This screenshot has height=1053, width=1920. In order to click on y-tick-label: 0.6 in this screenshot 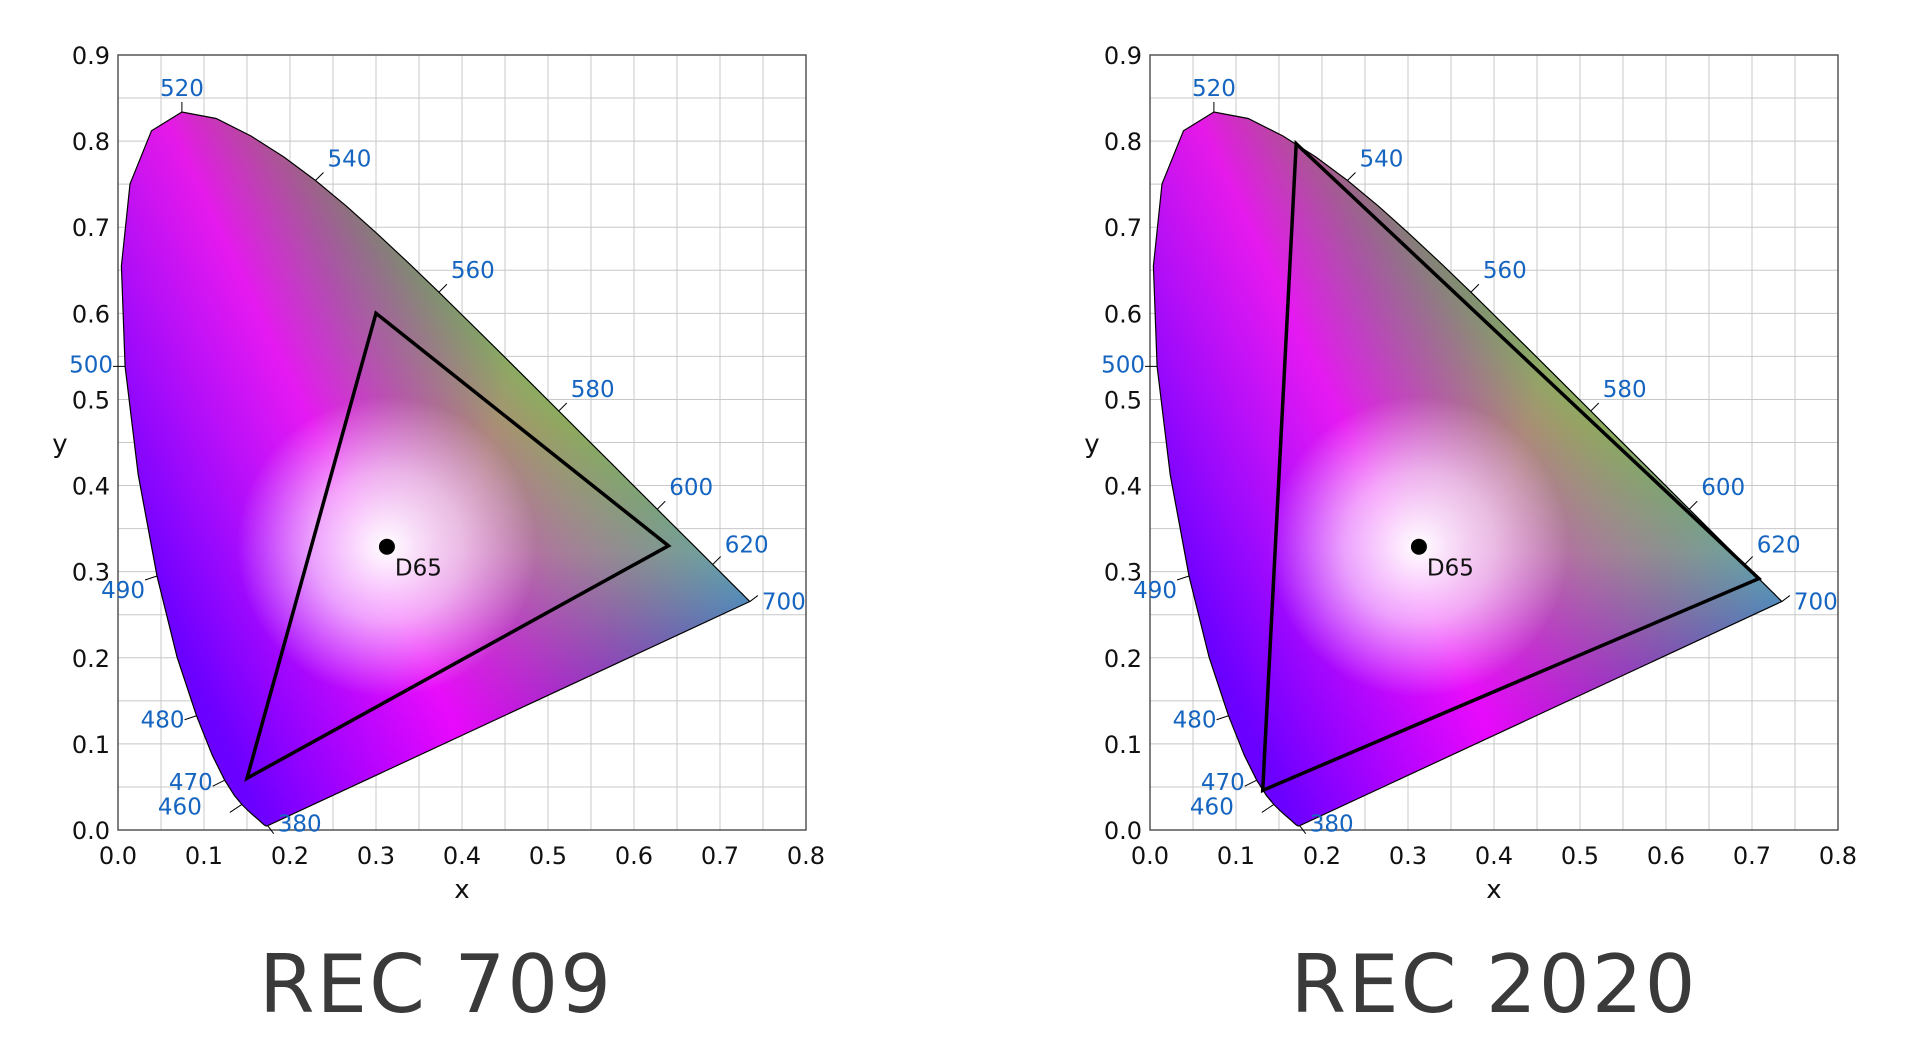, I will do `click(91, 314)`.